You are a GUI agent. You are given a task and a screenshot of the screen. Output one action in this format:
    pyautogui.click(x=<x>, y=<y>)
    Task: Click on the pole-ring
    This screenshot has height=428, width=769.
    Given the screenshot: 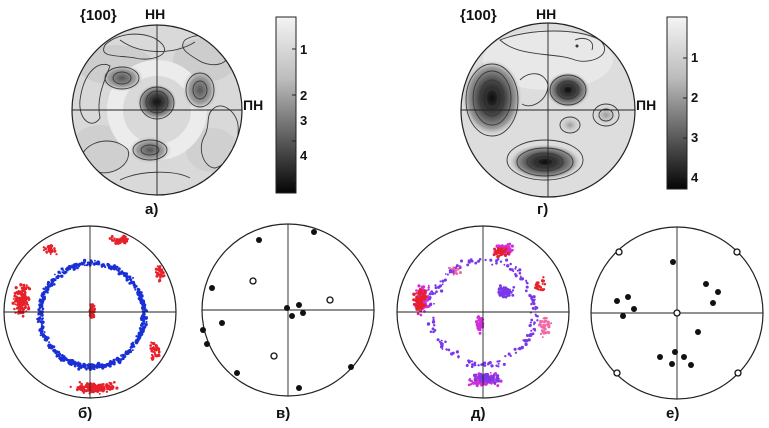 What is the action you would take?
    pyautogui.click(x=619, y=252)
    